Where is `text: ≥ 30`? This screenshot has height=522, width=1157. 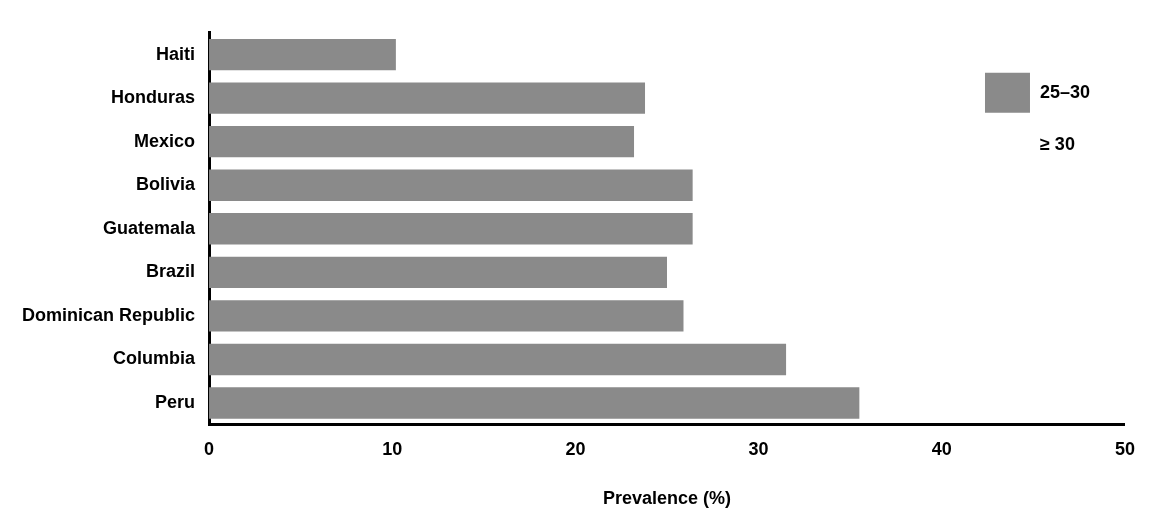 text: ≥ 30 is located at coordinates (1057, 143).